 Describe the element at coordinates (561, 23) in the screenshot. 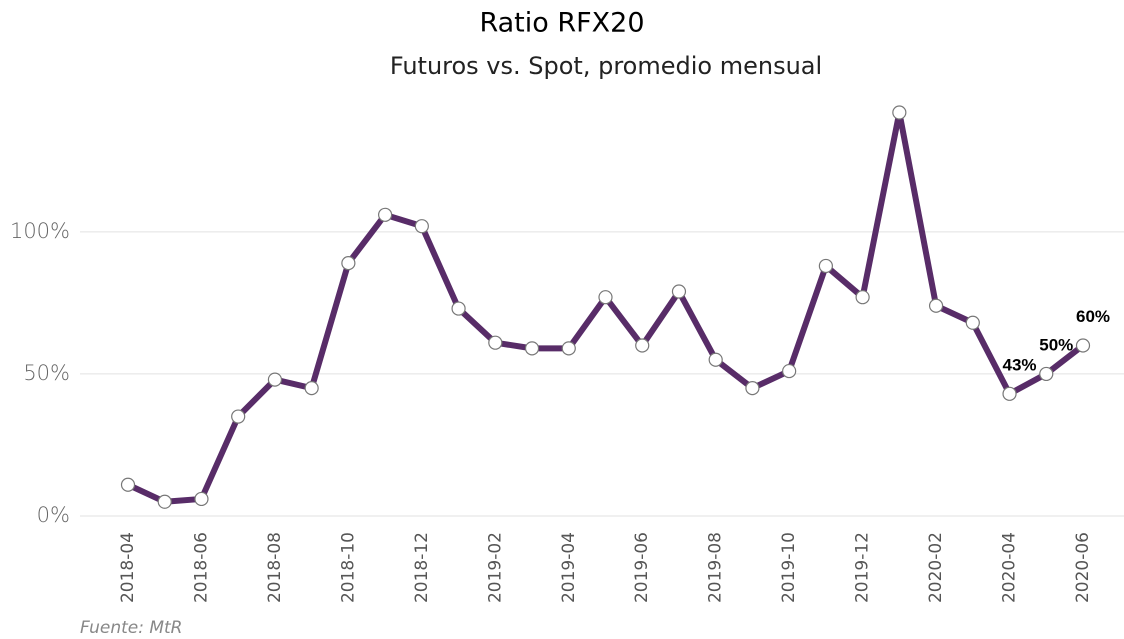

I see `chart-title: Ratio RFX20` at that location.